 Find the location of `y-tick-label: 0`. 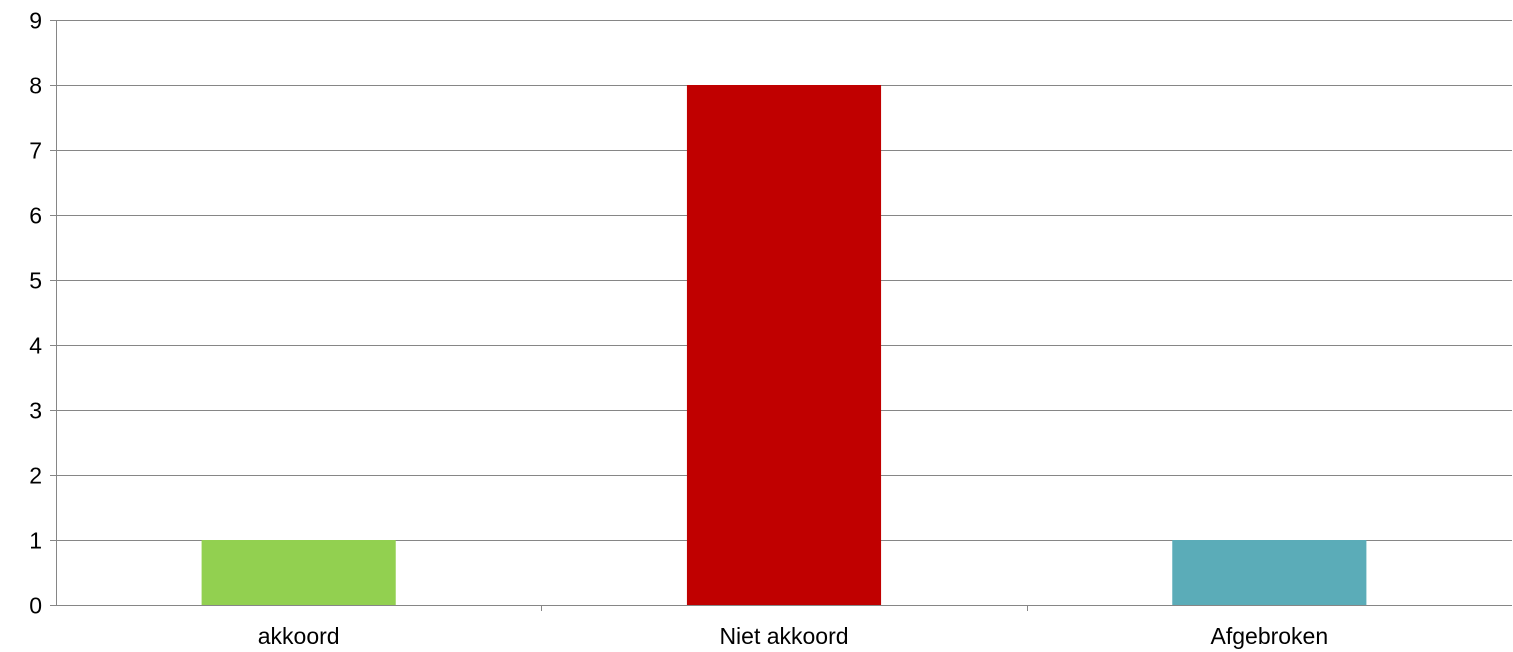

y-tick-label: 0 is located at coordinates (35, 606).